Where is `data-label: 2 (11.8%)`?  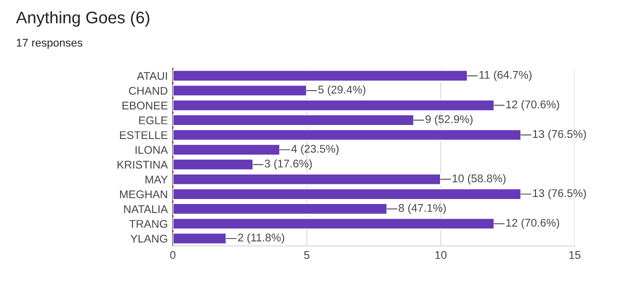
data-label: 2 (11.8%) is located at coordinates (261, 238).